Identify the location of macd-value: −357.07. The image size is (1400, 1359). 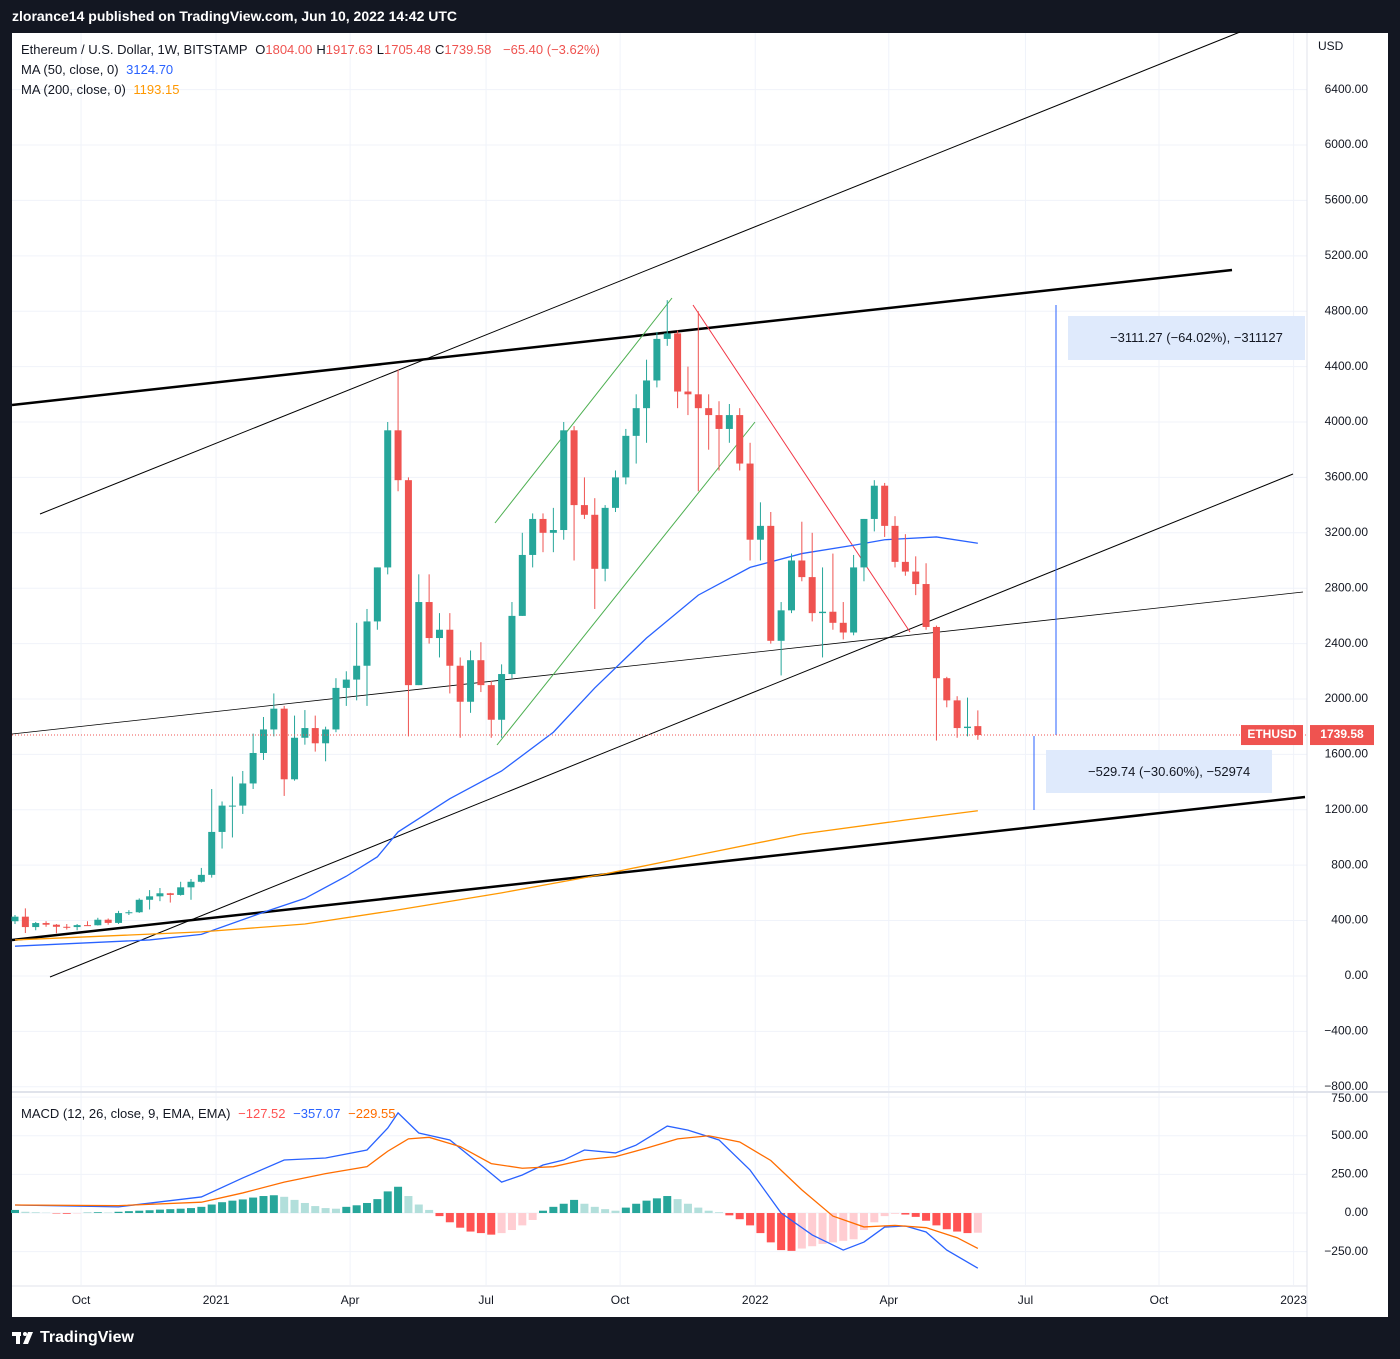
(317, 1113).